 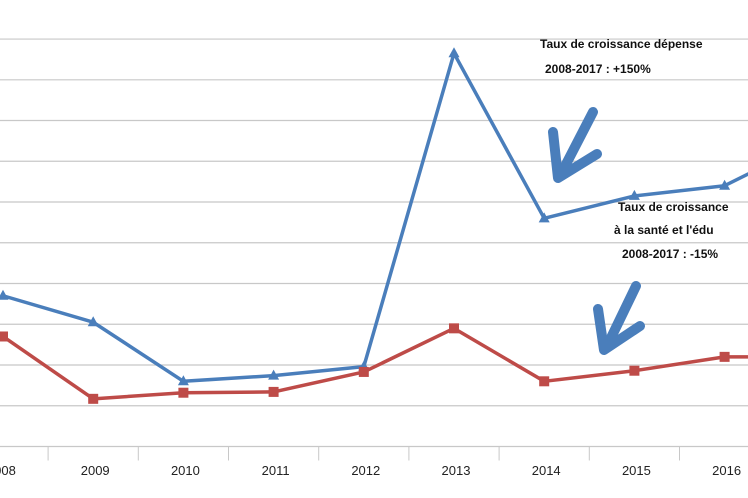 I want to click on x-tick-label: 2011, so click(x=276, y=470).